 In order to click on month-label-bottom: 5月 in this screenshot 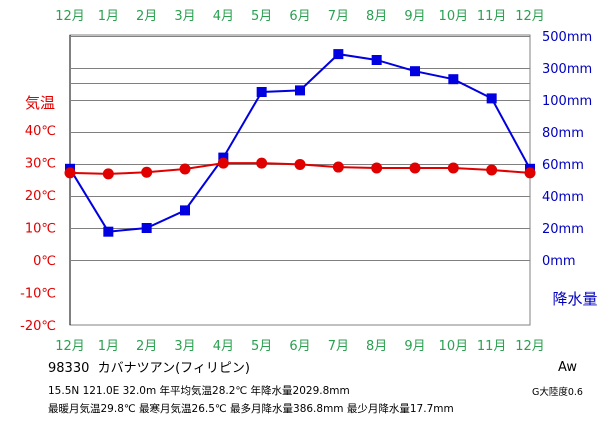, I will do `click(261, 346)`.